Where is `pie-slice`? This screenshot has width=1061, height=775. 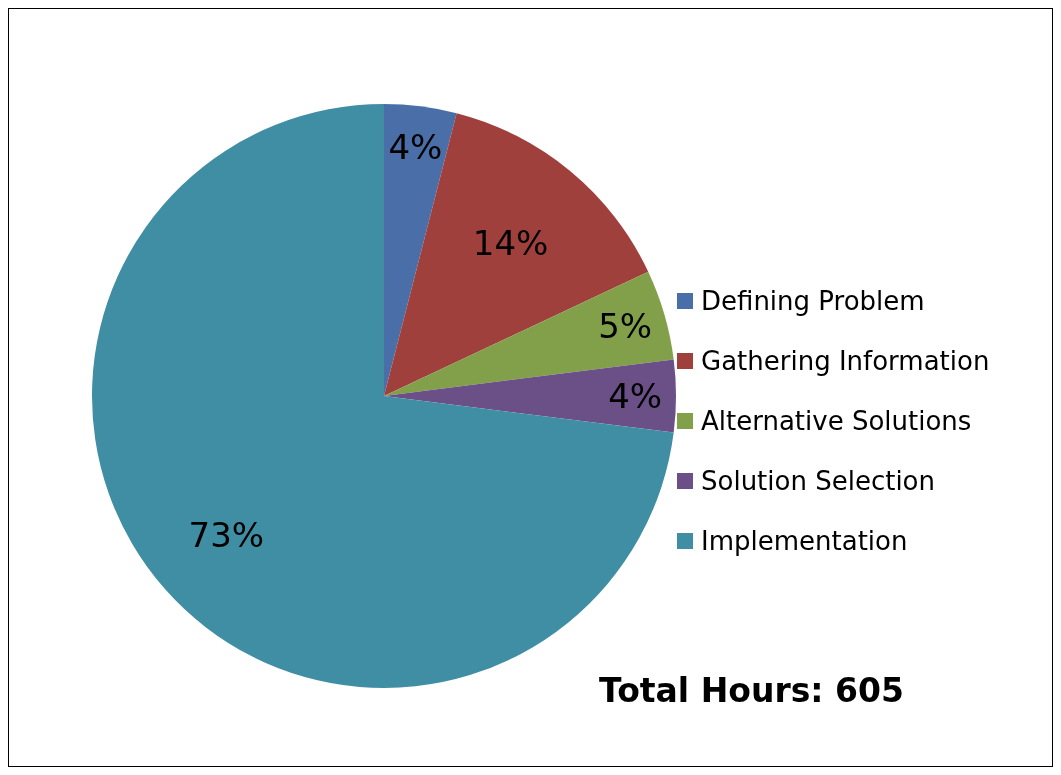 pie-slice is located at coordinates (420, 250).